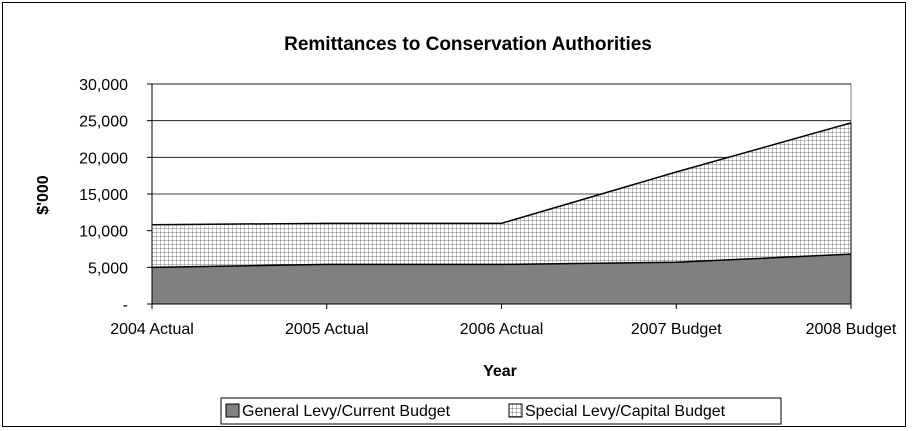  I want to click on x-axis-label: Year, so click(500, 371).